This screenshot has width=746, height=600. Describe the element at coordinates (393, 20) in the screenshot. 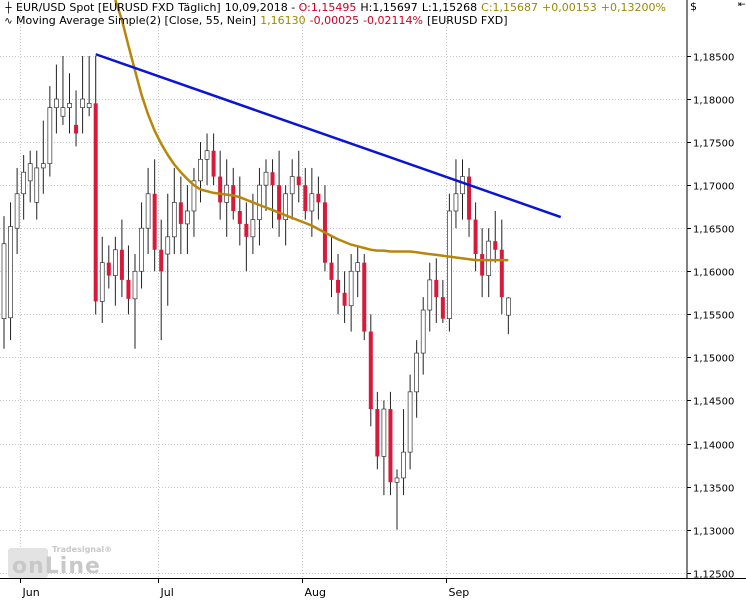

I see `ma-change-pct: -0,02114%` at that location.